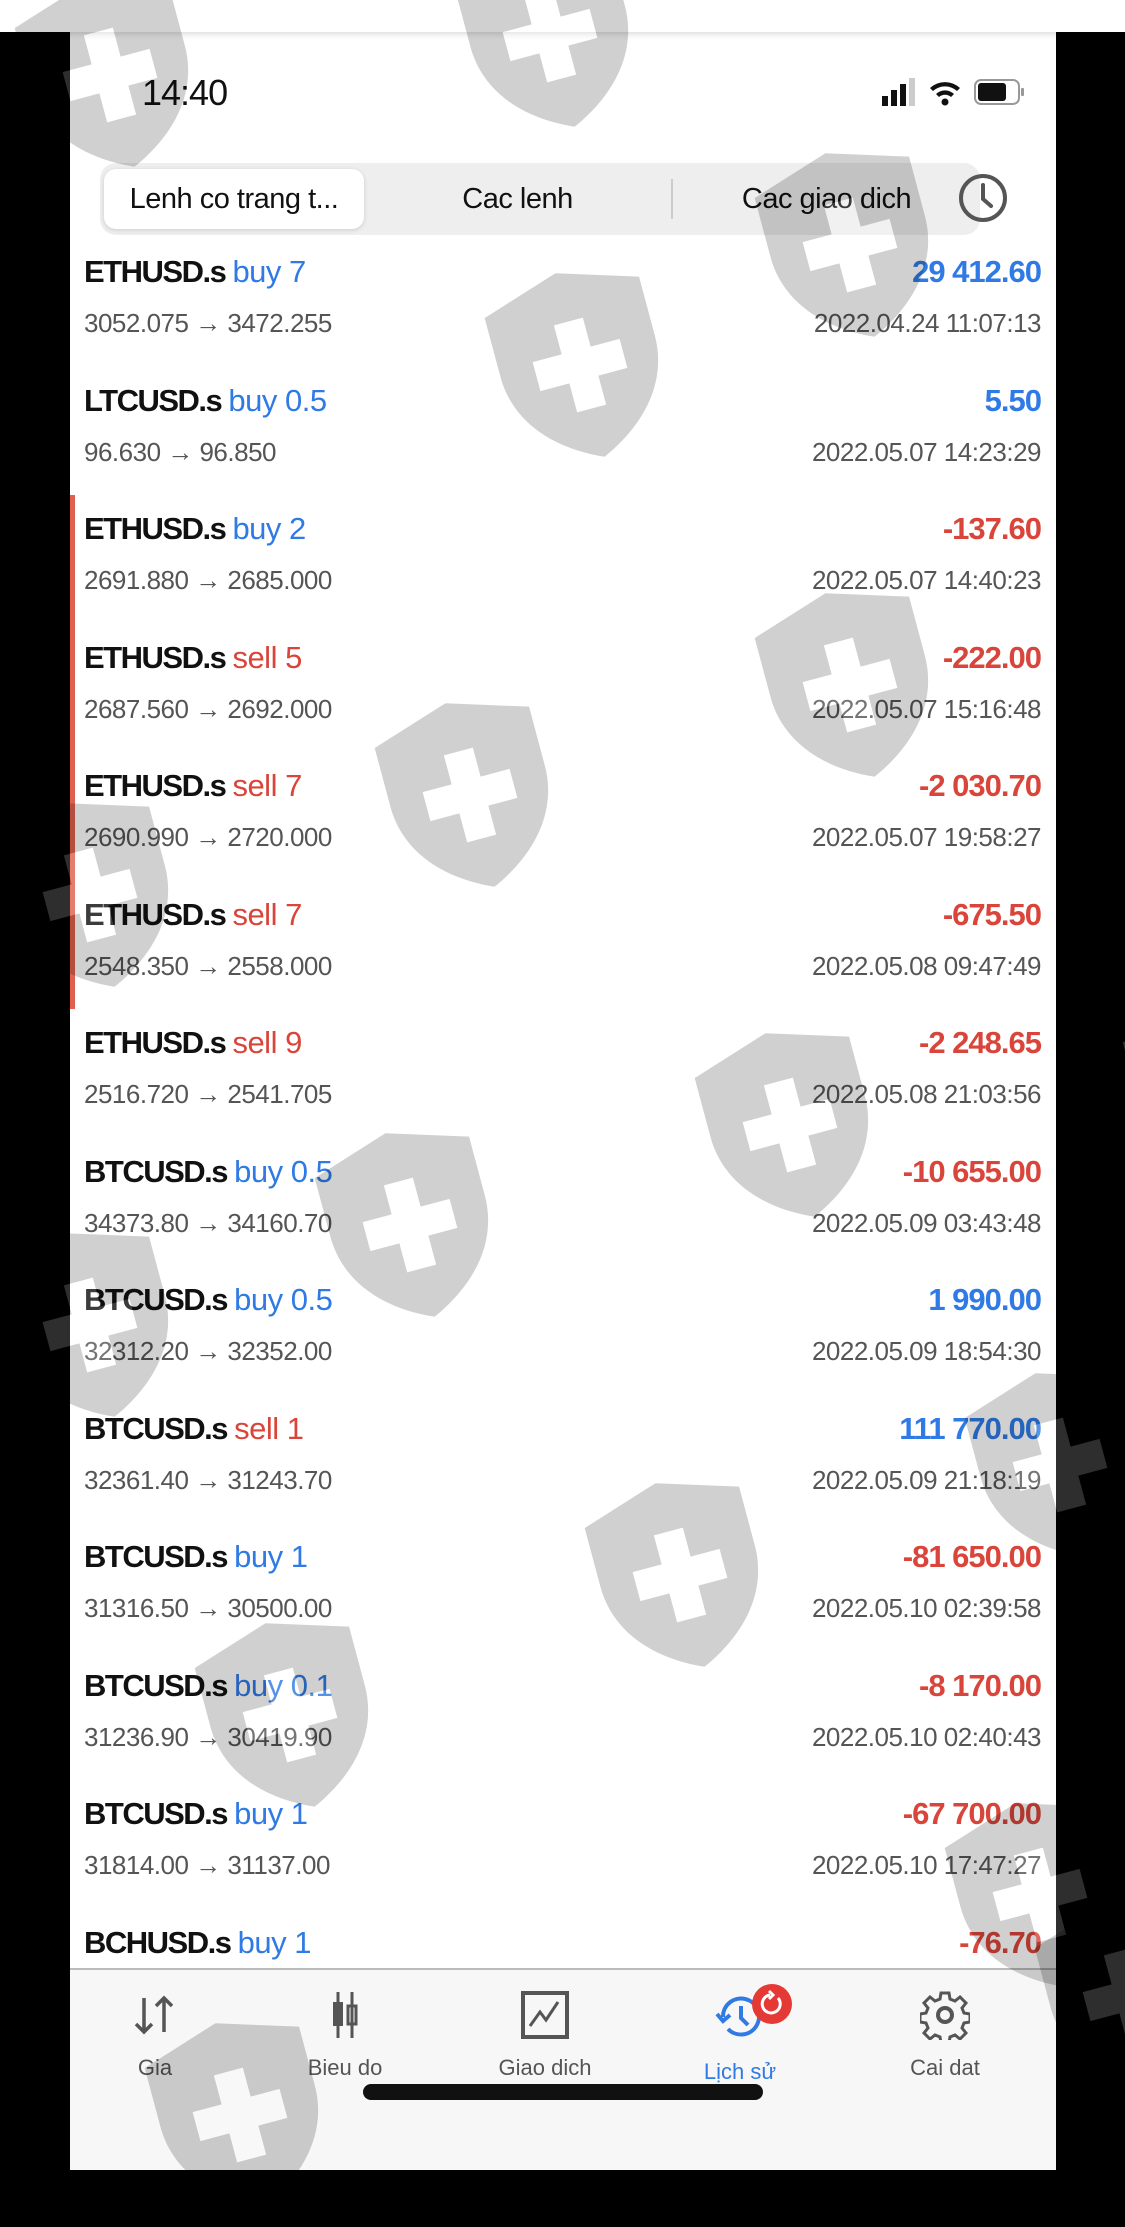  What do you see at coordinates (195, 528) in the screenshot?
I see `trade-symbol: ETHUSD.s buy 2` at bounding box center [195, 528].